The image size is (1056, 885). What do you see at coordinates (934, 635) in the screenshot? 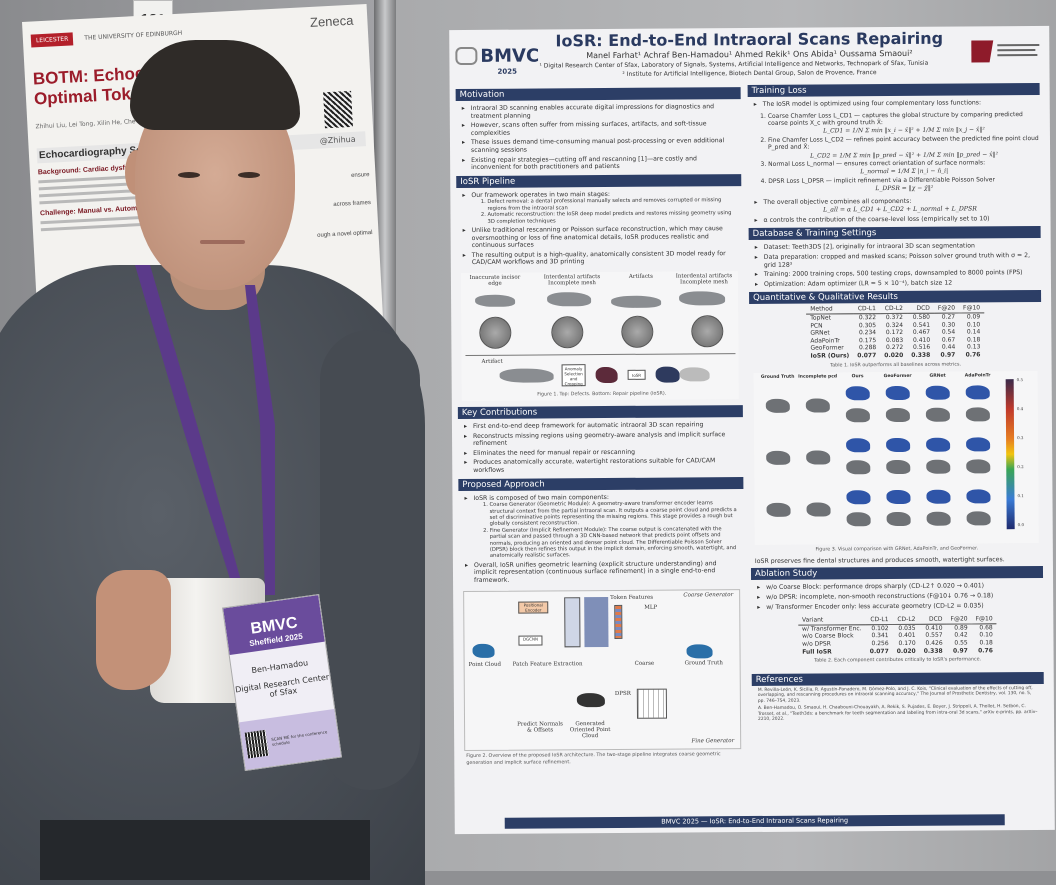
I see `table-cell: 0.557` at bounding box center [934, 635].